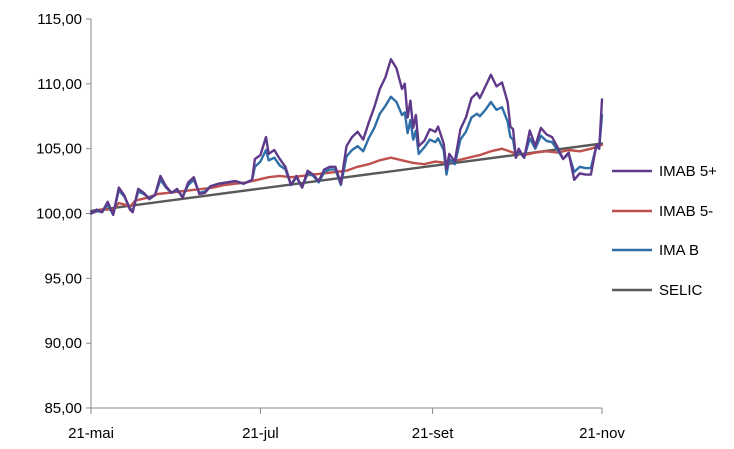  What do you see at coordinates (688, 171) in the screenshot?
I see `legend-label: IMAB 5+` at bounding box center [688, 171].